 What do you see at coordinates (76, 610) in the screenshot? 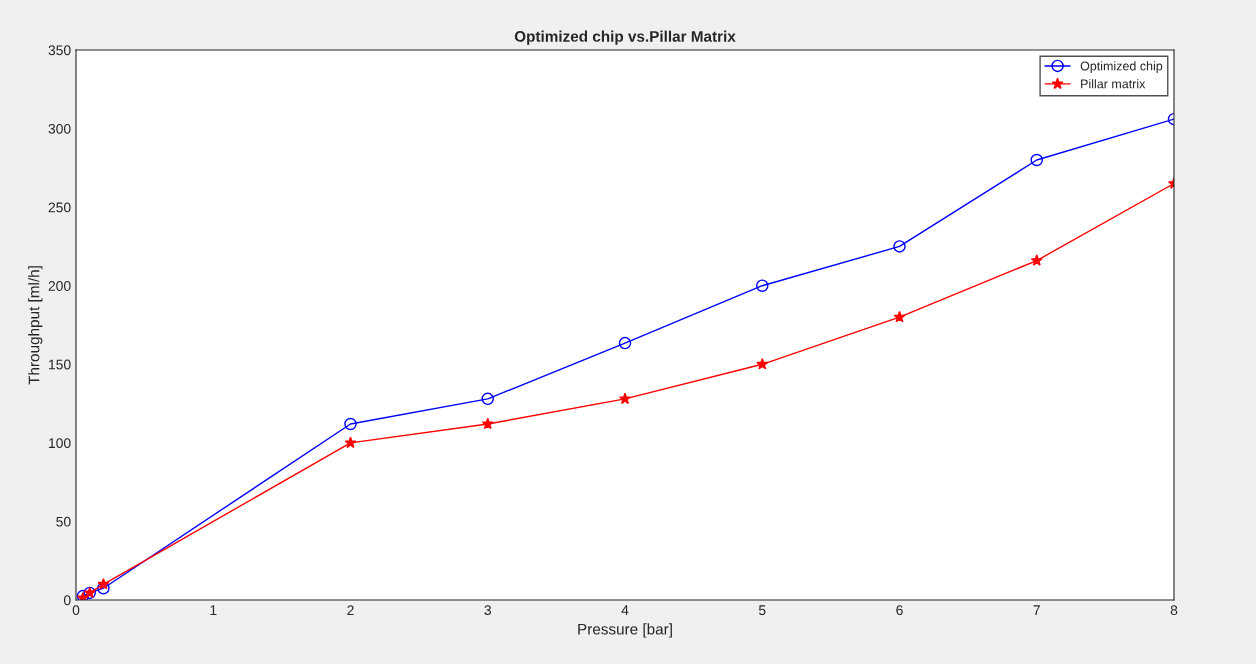
I see `x-tick-label: 0` at bounding box center [76, 610].